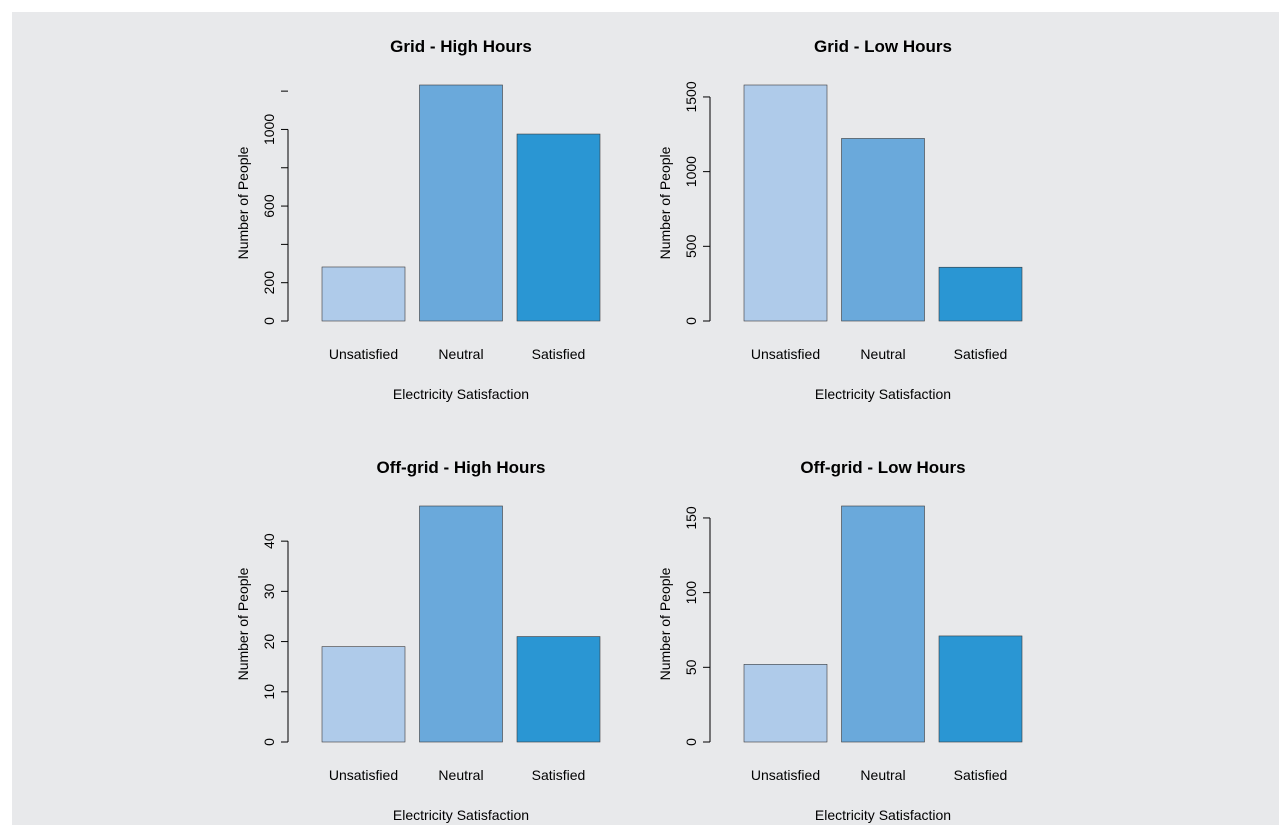 The height and width of the screenshot is (825, 1279). Describe the element at coordinates (691, 667) in the screenshot. I see `y-tick-label: 50` at that location.